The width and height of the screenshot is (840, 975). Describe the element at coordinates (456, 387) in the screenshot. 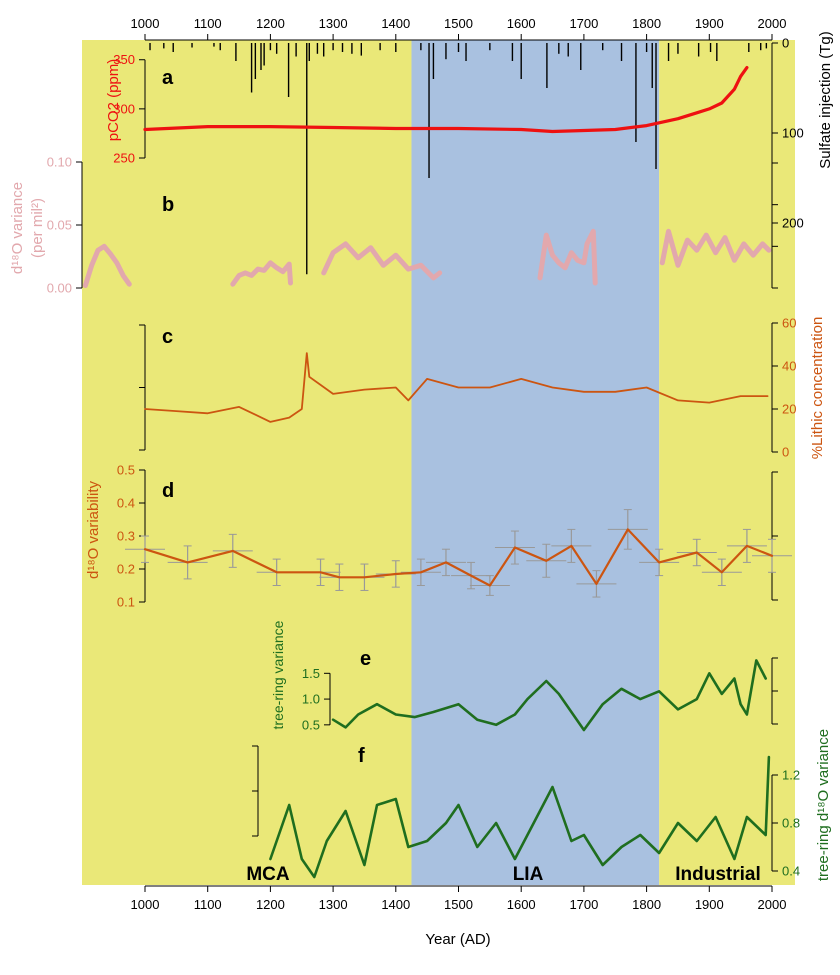

I see `lithic-line` at that location.